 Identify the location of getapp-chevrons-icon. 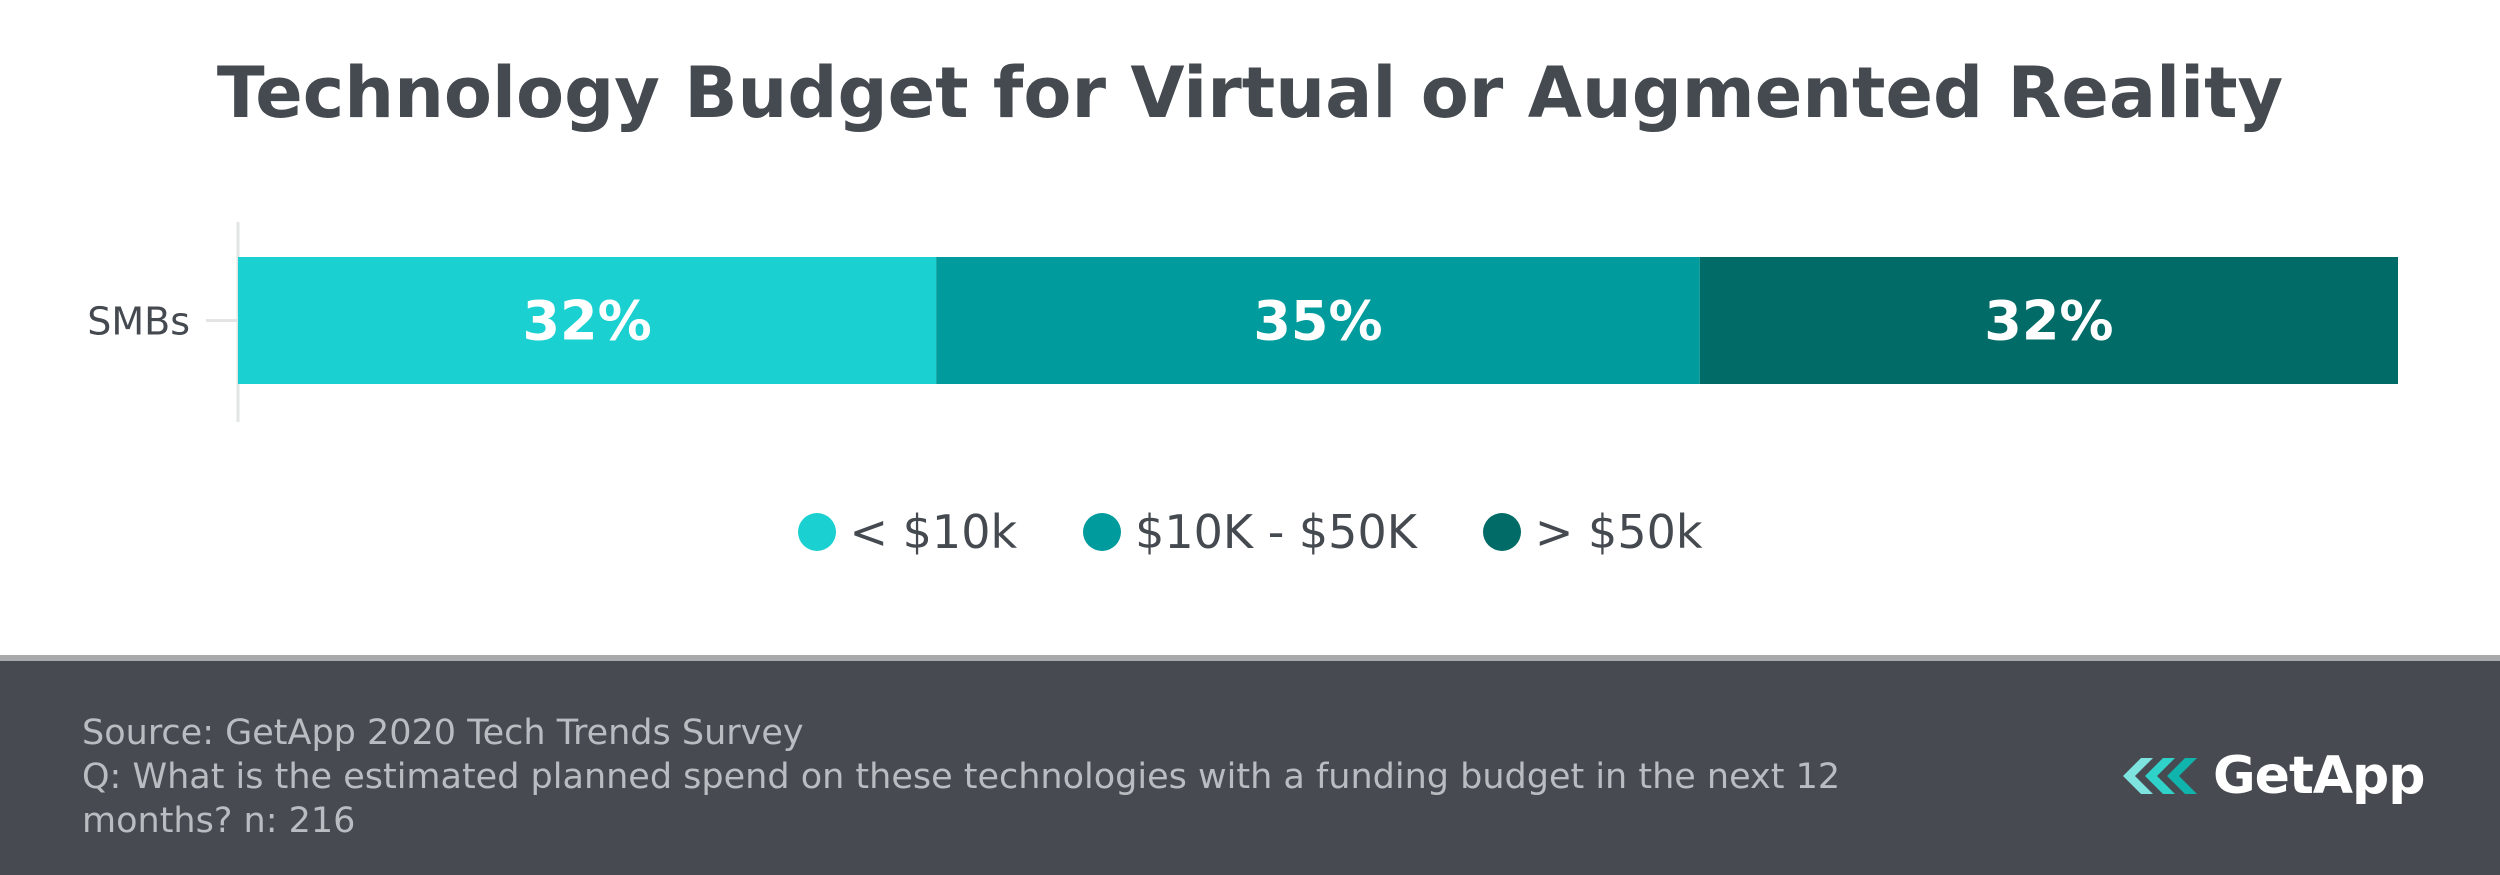
(2160, 776).